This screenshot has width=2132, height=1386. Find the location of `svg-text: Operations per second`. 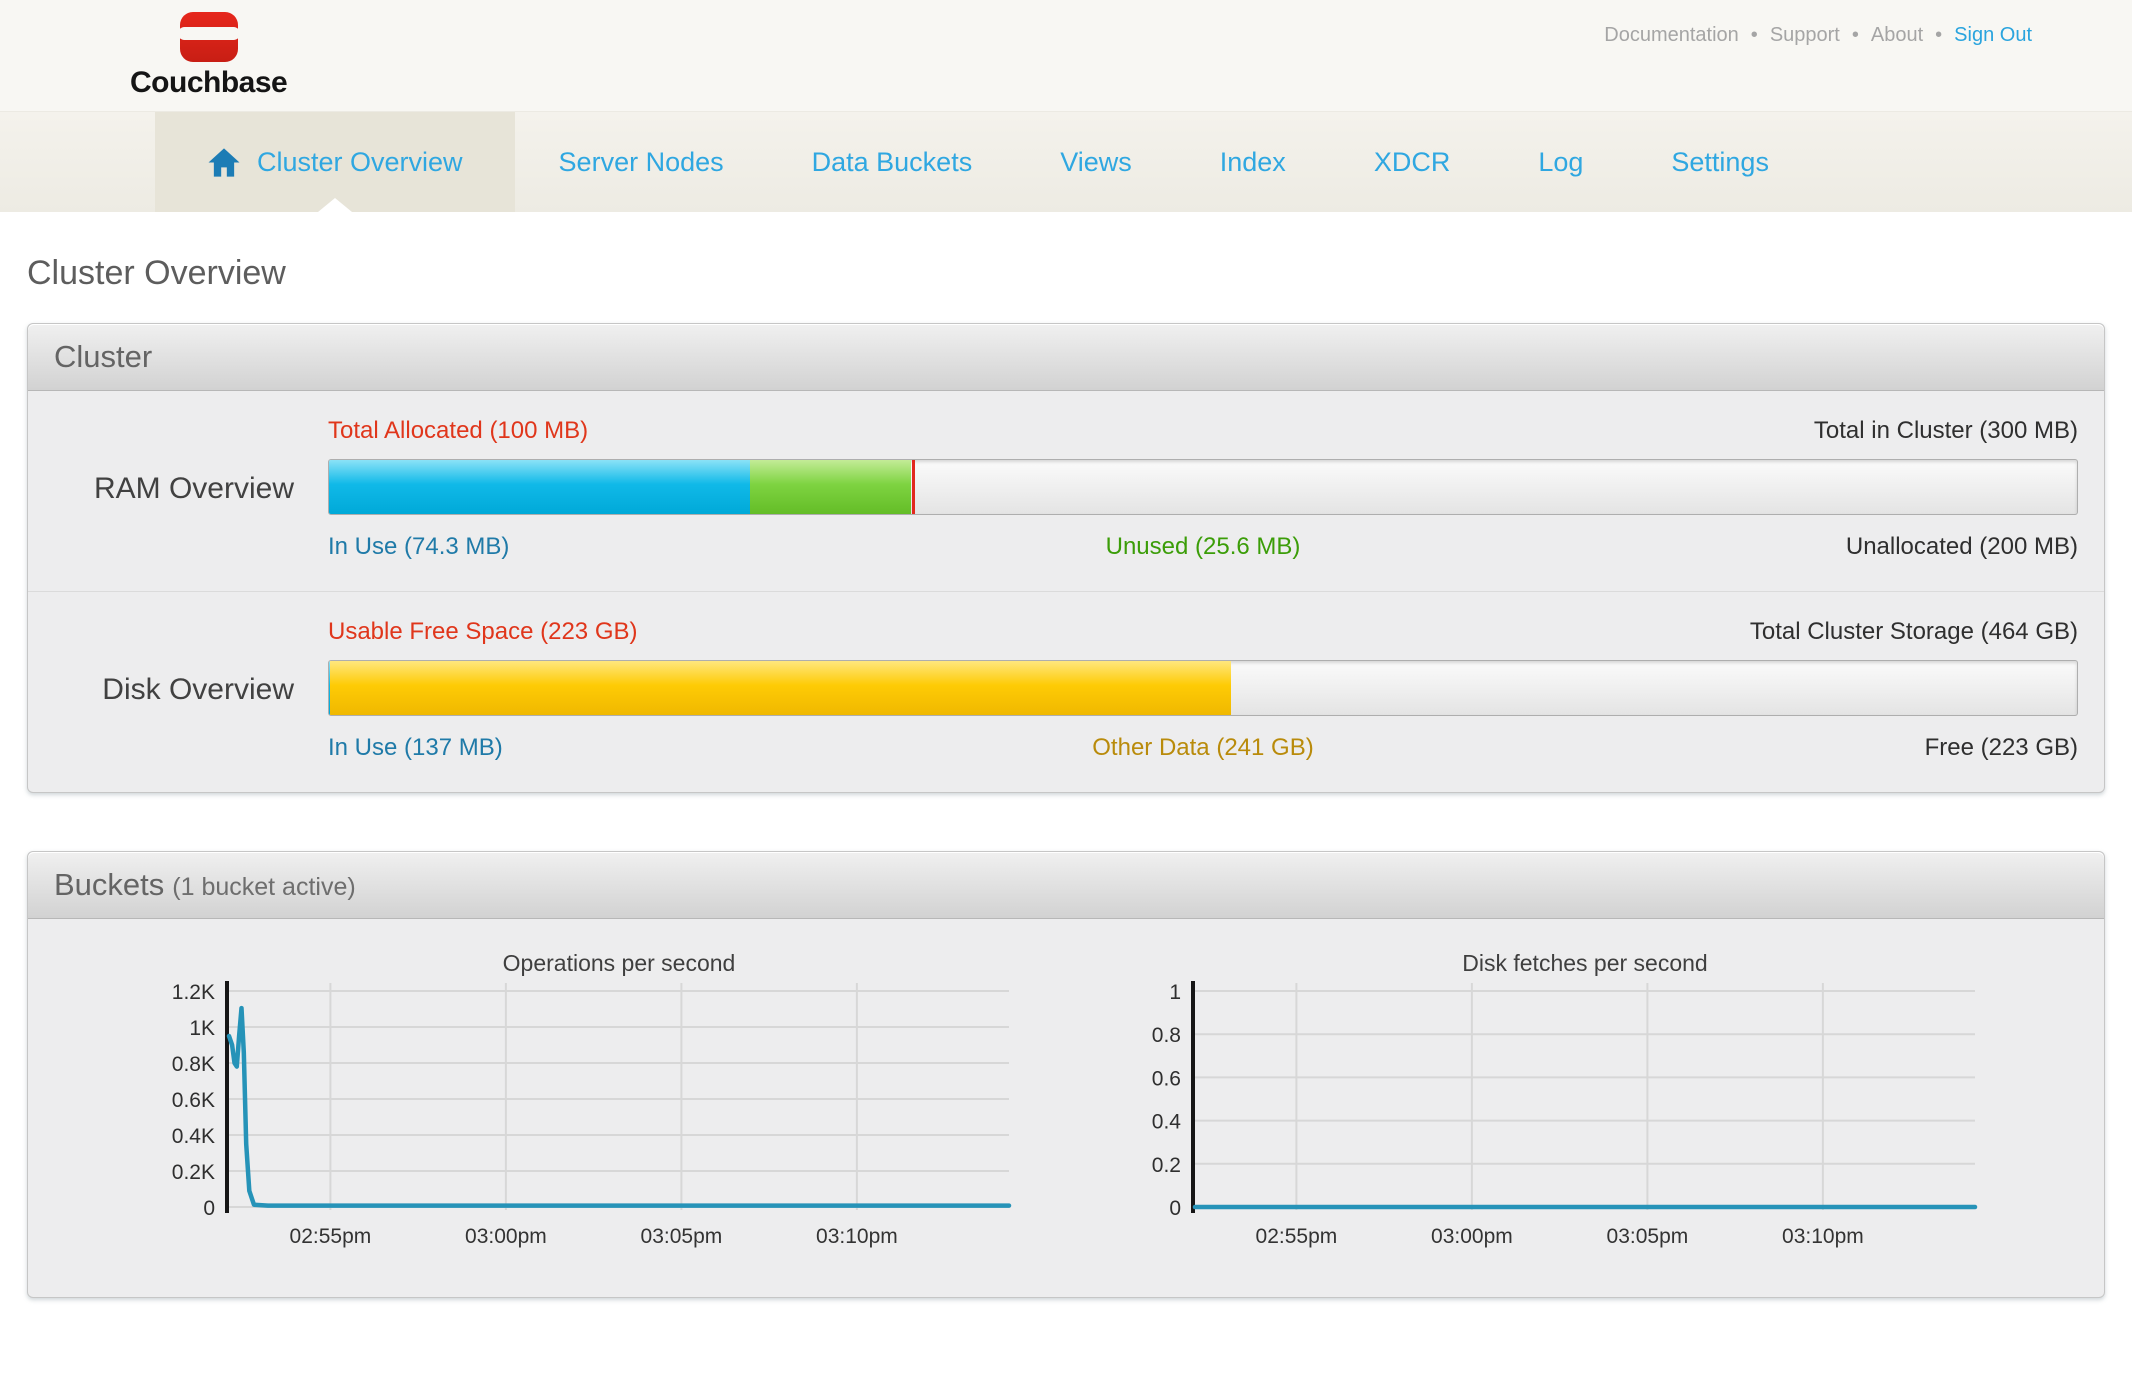

svg-text: Operations per second is located at coordinates (619, 963).